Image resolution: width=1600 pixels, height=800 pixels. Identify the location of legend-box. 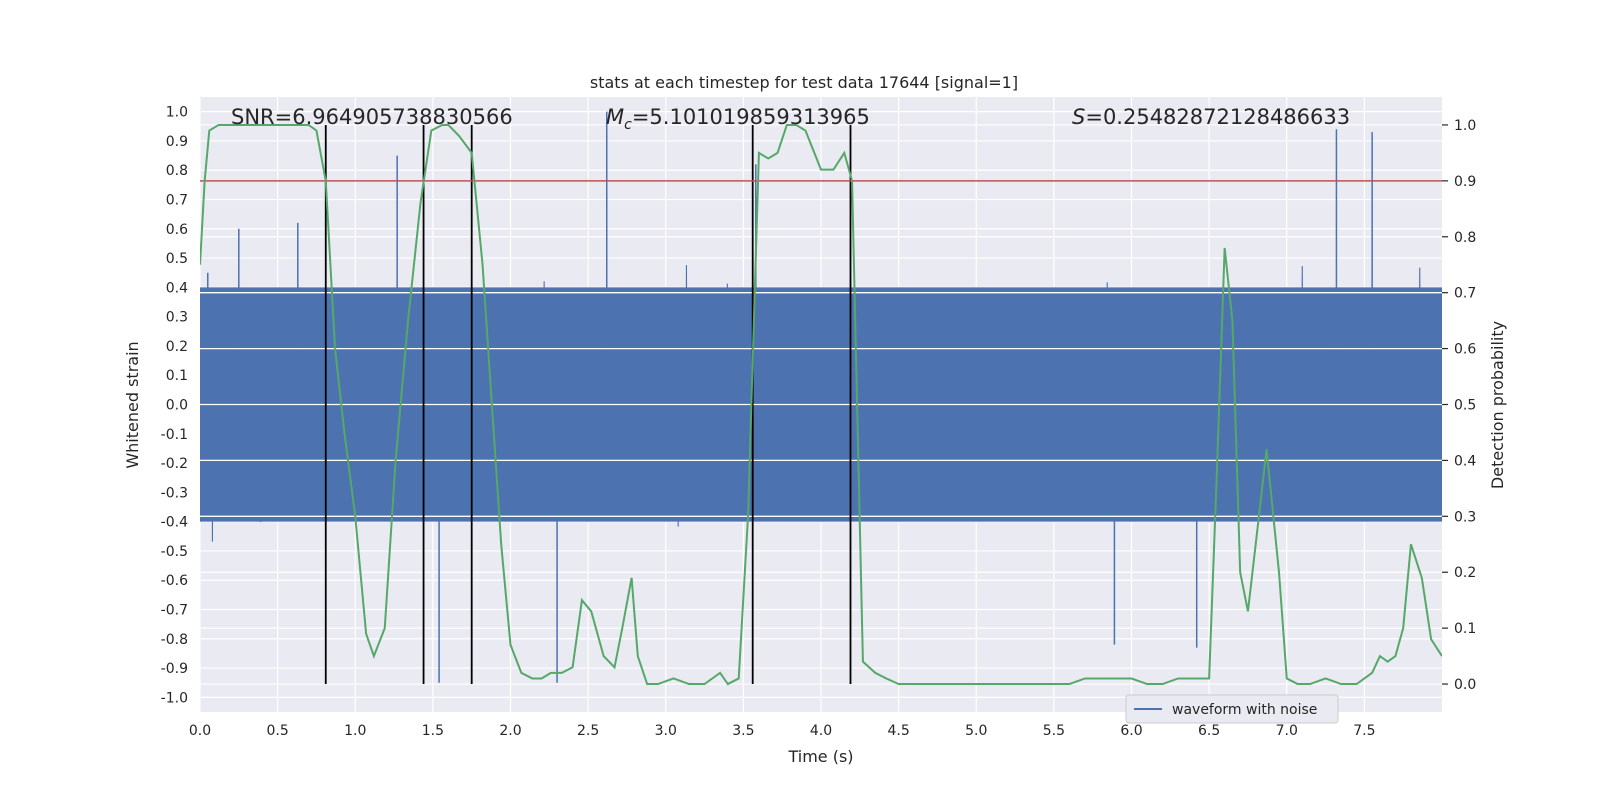
(1232, 709).